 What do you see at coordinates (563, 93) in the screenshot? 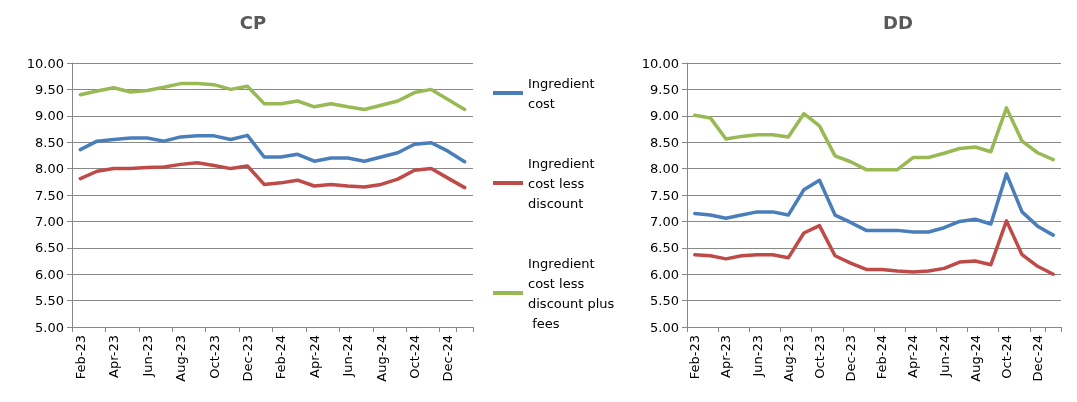
I see `legend-label: Ingredient cost` at bounding box center [563, 93].